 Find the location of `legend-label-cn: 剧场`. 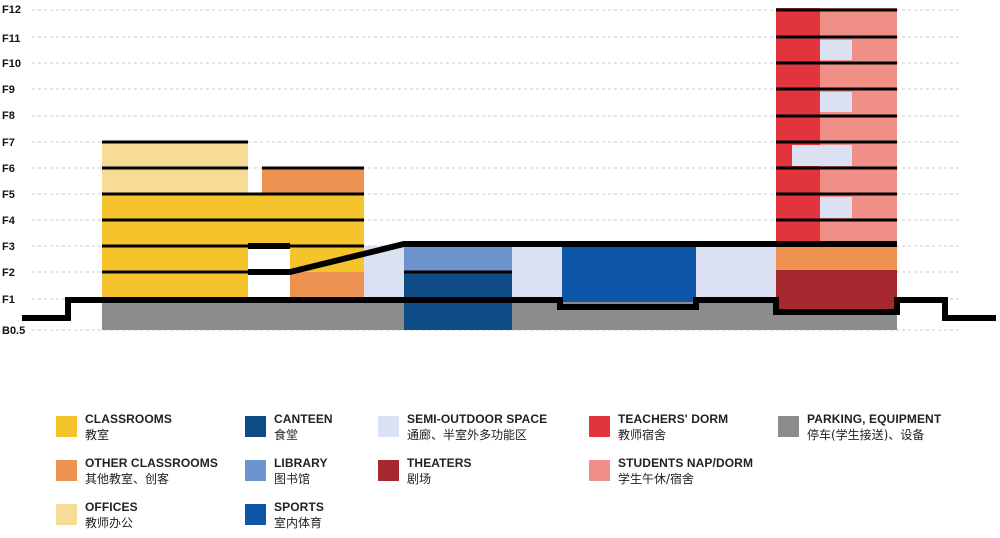

legend-label-cn: 剧场 is located at coordinates (419, 479).